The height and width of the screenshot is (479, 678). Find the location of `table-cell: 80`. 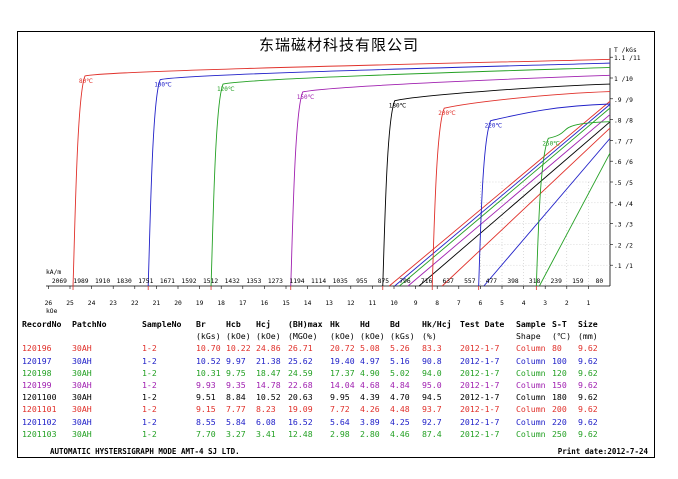

table-cell: 80 is located at coordinates (557, 348).